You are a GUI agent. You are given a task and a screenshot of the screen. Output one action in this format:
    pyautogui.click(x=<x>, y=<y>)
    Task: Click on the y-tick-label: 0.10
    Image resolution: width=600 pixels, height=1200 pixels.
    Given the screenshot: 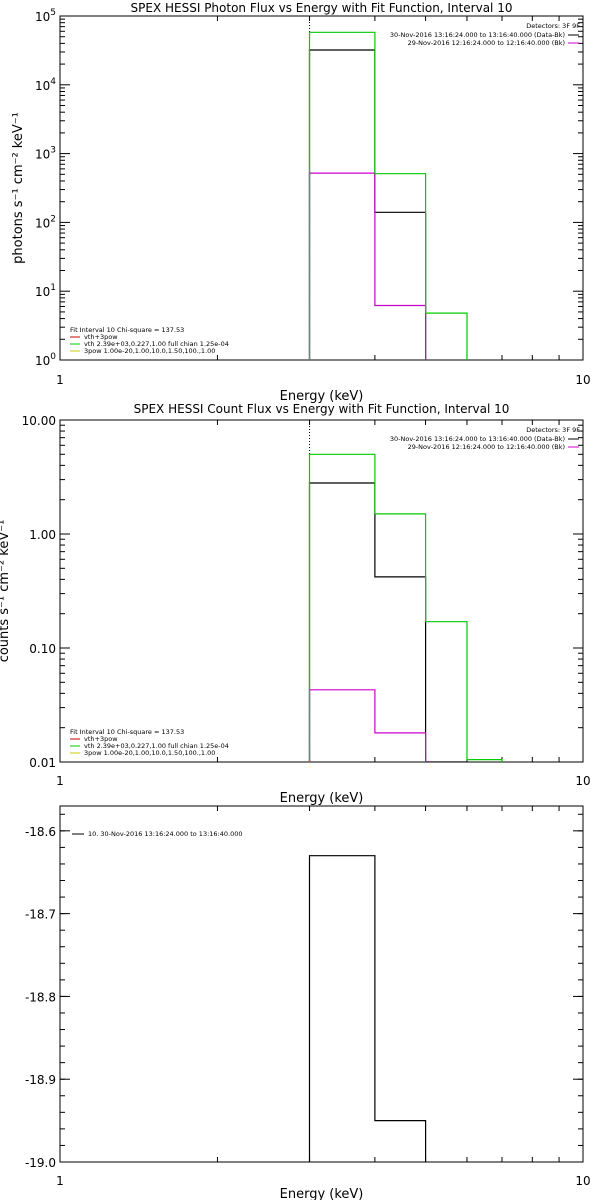 What is the action you would take?
    pyautogui.click(x=42, y=649)
    